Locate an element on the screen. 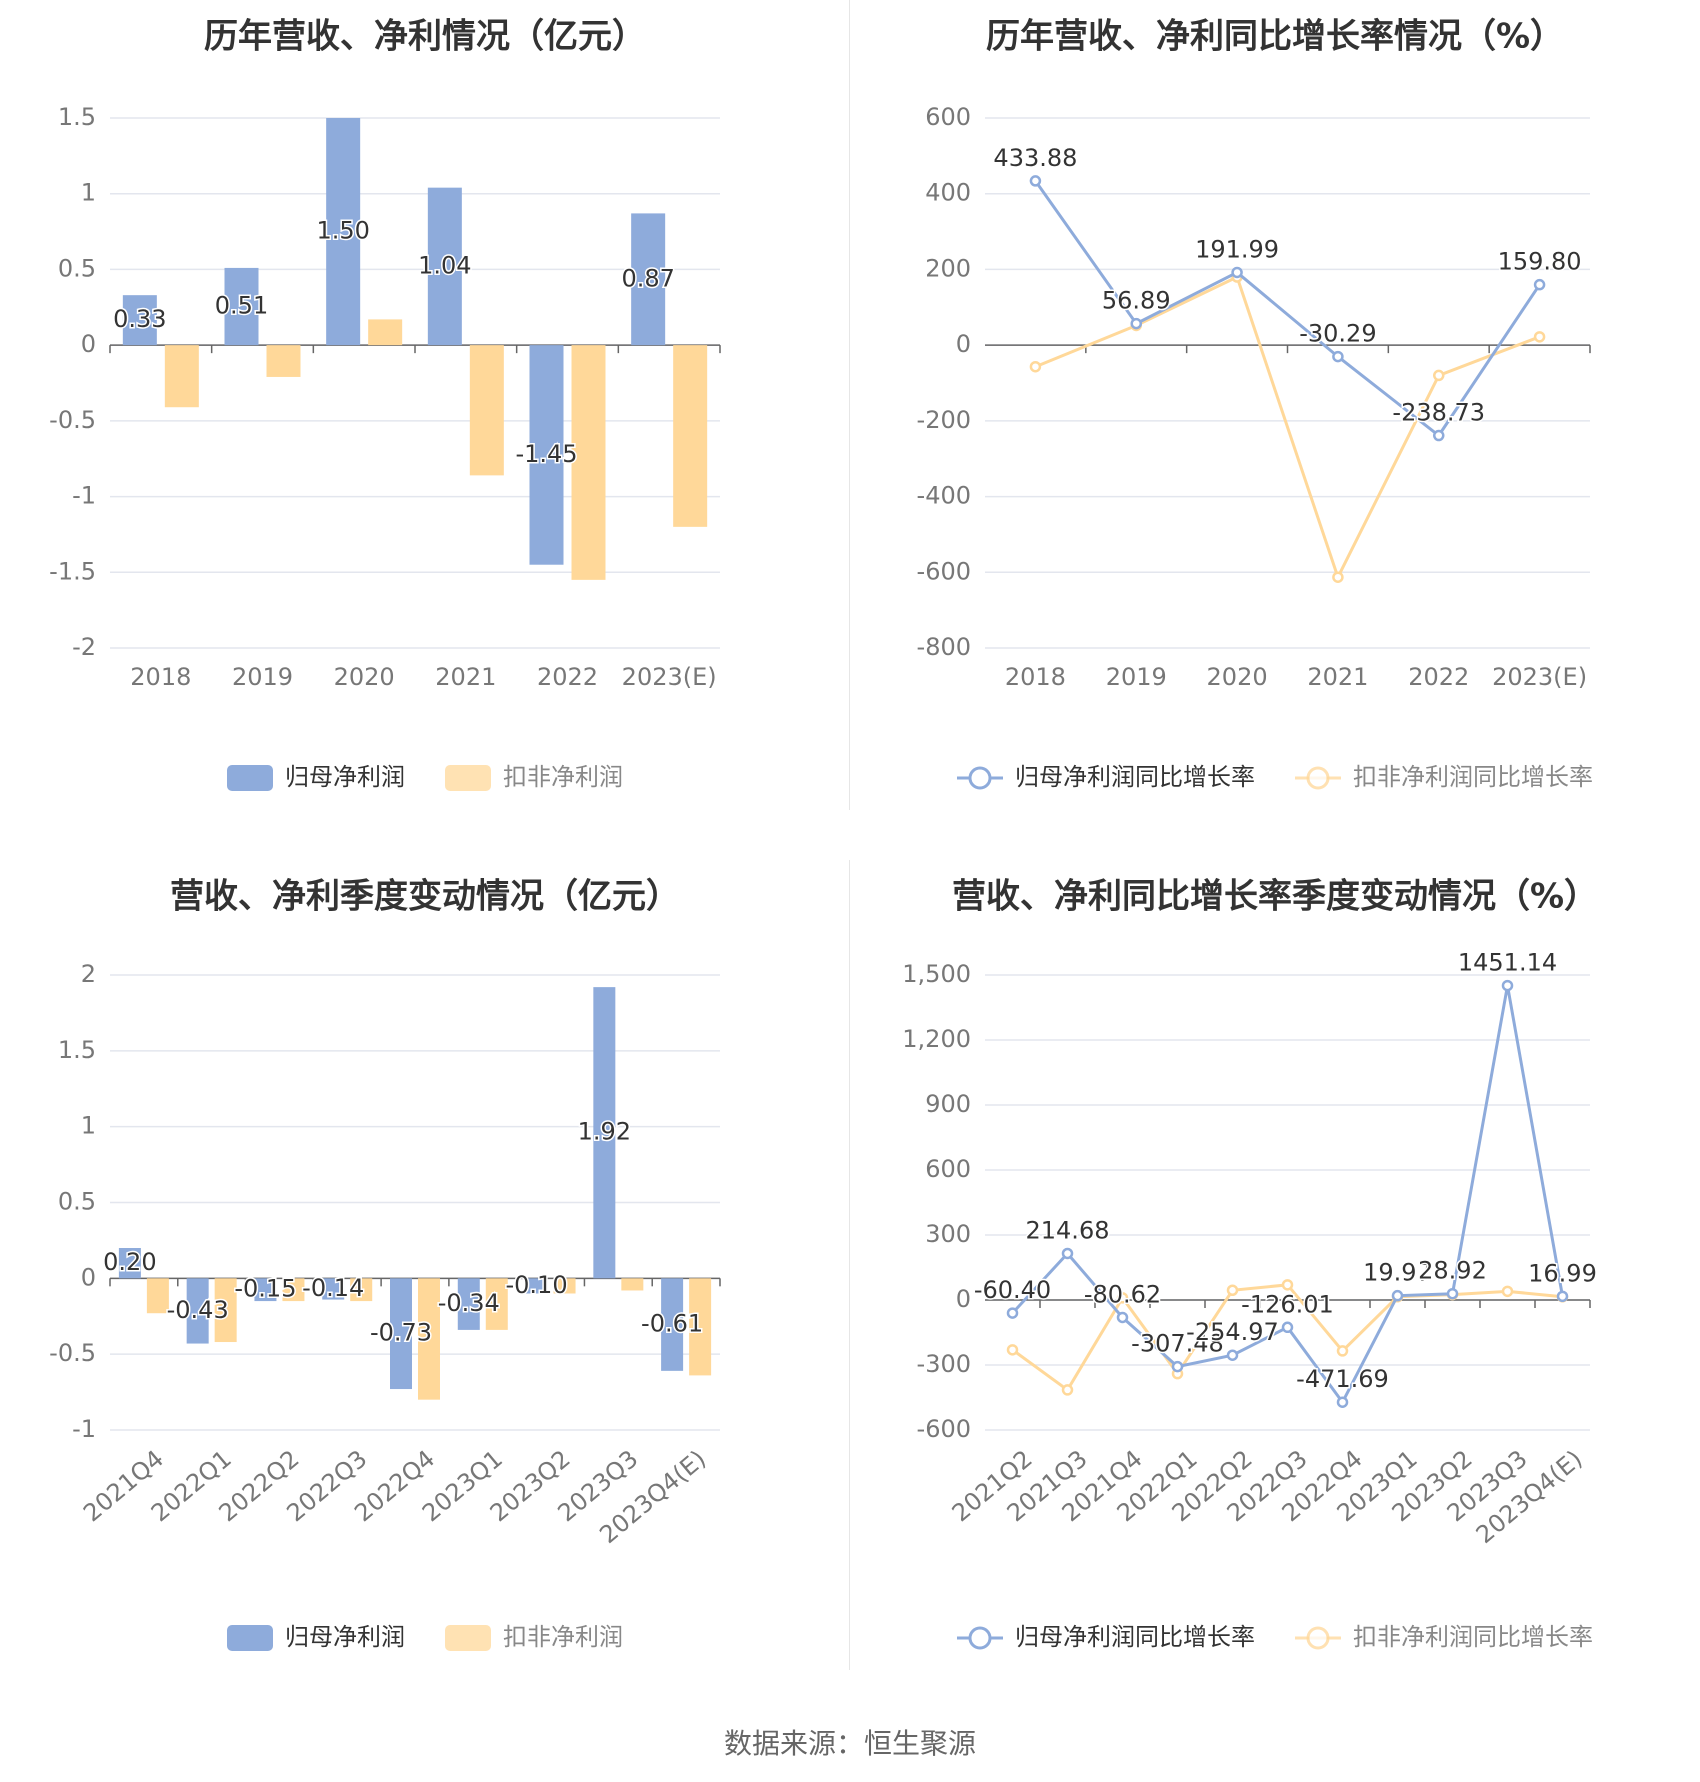 The width and height of the screenshot is (1700, 1782). data-label: 1.04 is located at coordinates (444, 265).